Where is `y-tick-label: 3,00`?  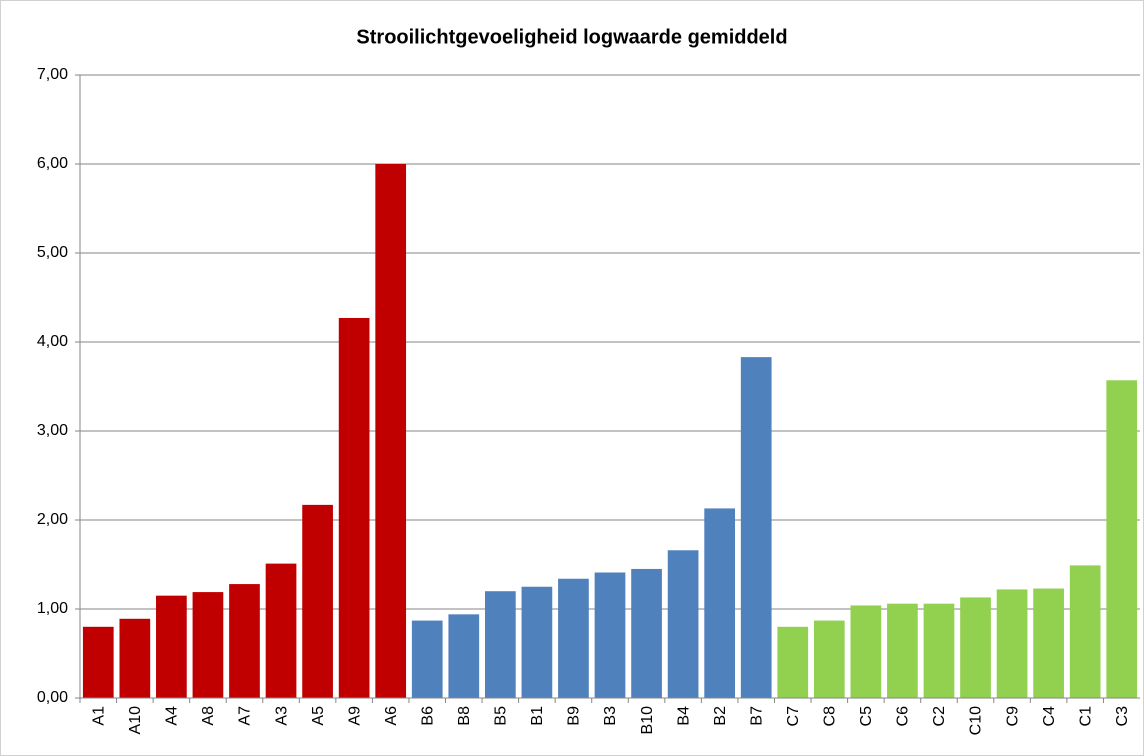
y-tick-label: 3,00 is located at coordinates (52, 430).